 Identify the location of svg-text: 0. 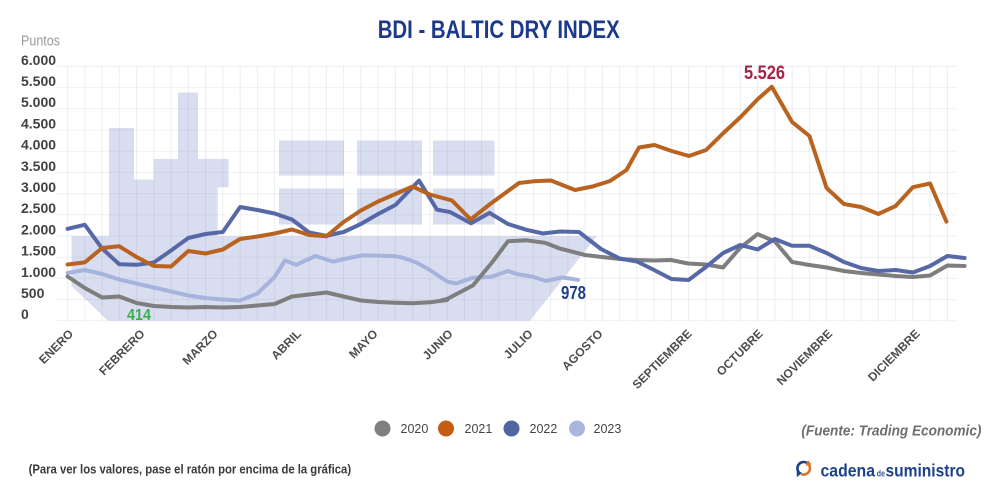
(25, 314).